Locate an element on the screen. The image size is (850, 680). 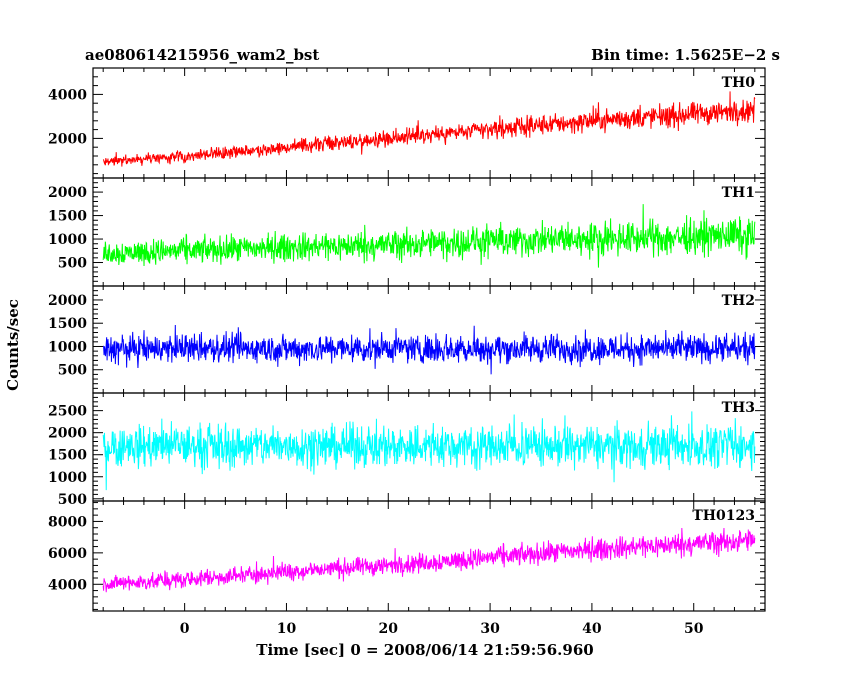
panel-label-th0123: TH0123 is located at coordinates (723, 516).